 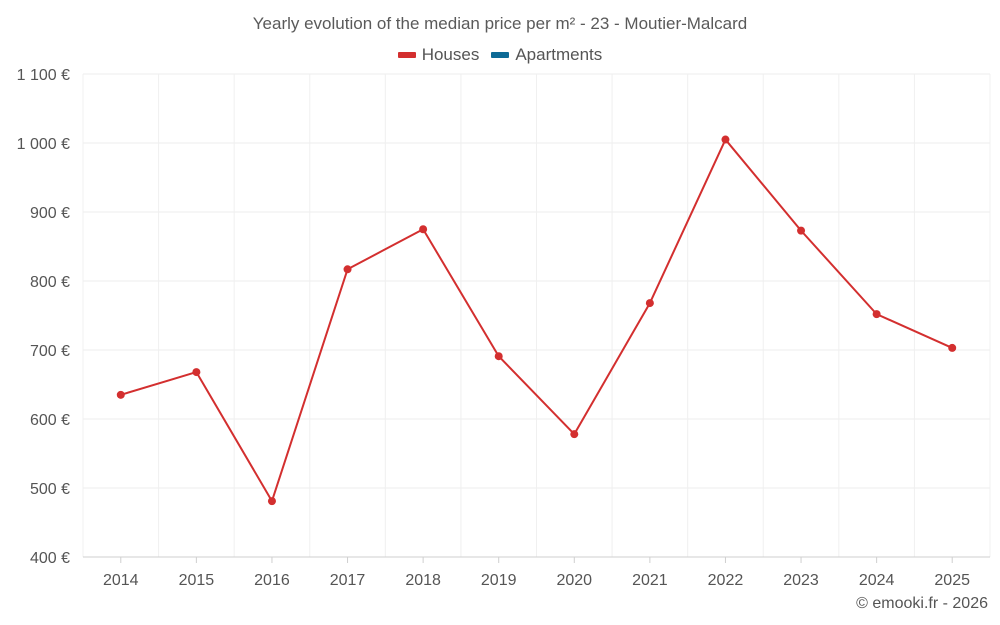 What do you see at coordinates (574, 580) in the screenshot?
I see `x-tick-label: 2020` at bounding box center [574, 580].